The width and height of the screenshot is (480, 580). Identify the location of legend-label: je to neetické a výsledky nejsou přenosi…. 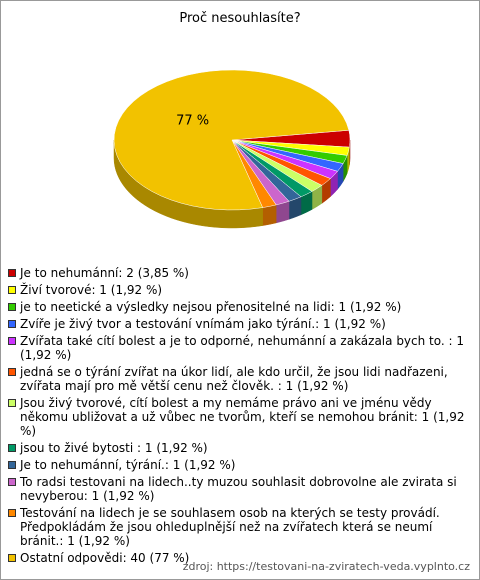
(211, 307).